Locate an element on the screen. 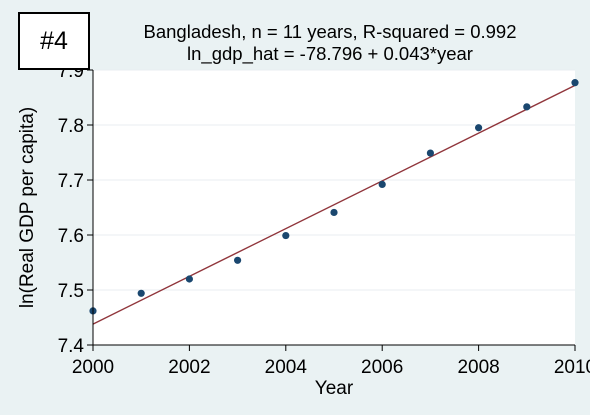  x-tick-label: 2006 is located at coordinates (382, 367).